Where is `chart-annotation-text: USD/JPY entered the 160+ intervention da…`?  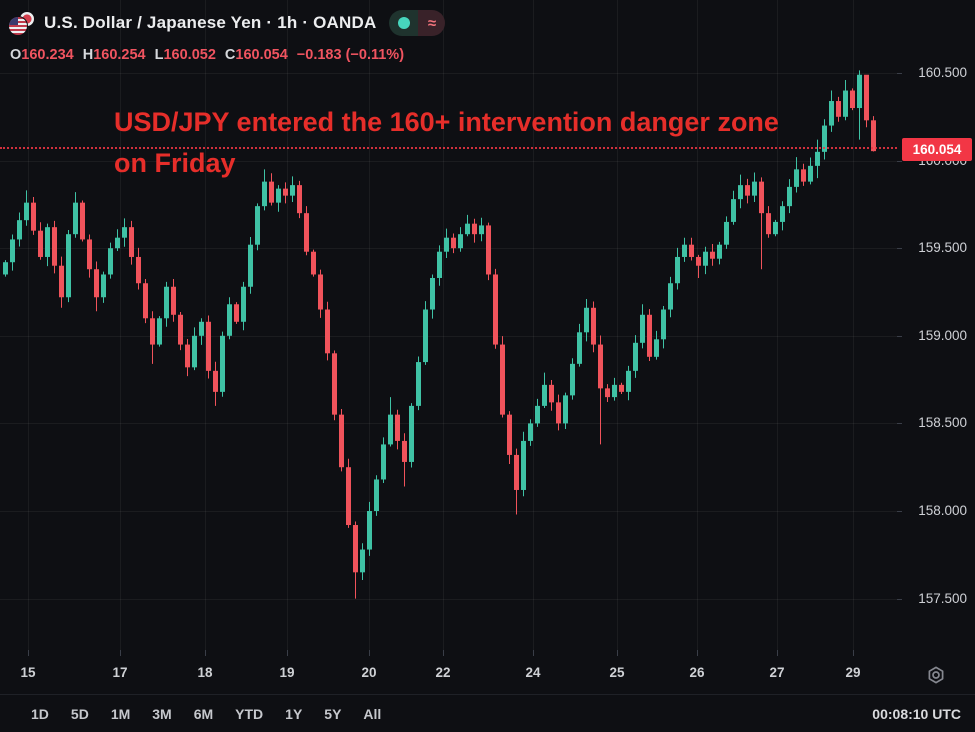
chart-annotation-text: USD/JPY entered the 160+ intervention da… is located at coordinates (446, 143).